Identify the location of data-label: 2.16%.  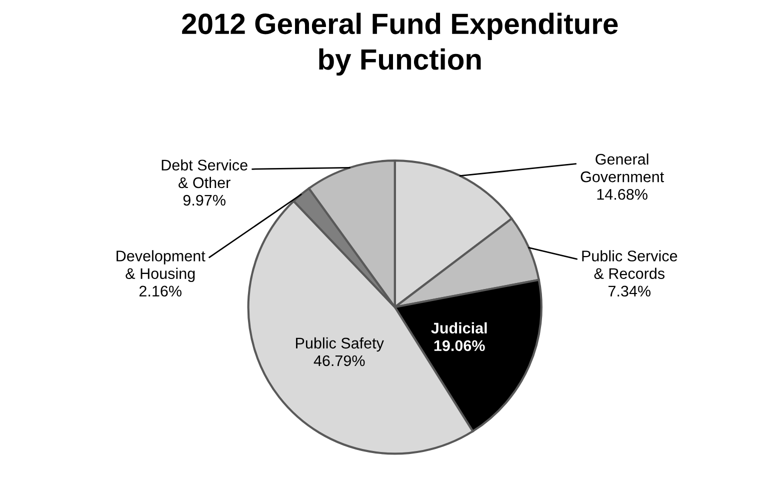
(160, 291).